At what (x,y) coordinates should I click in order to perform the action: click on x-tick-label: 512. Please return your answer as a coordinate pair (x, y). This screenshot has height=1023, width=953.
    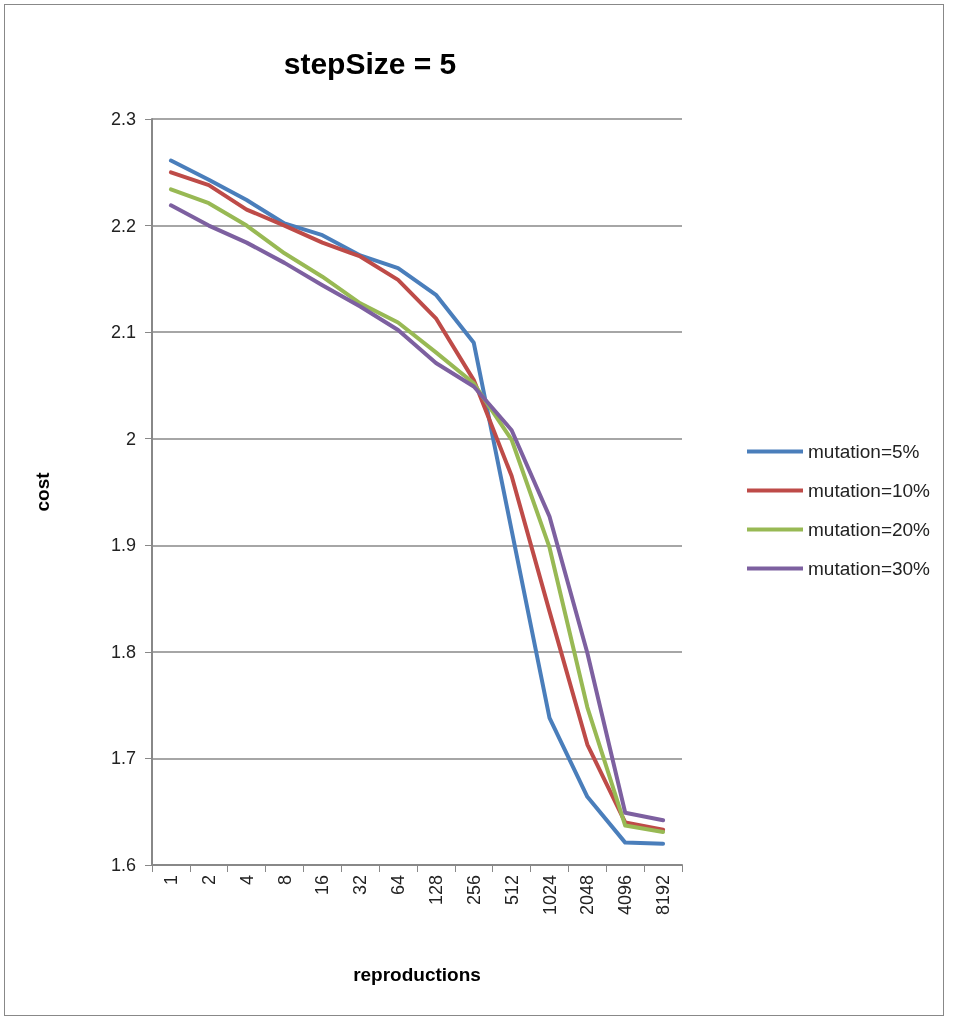
    Looking at the image, I should click on (511, 890).